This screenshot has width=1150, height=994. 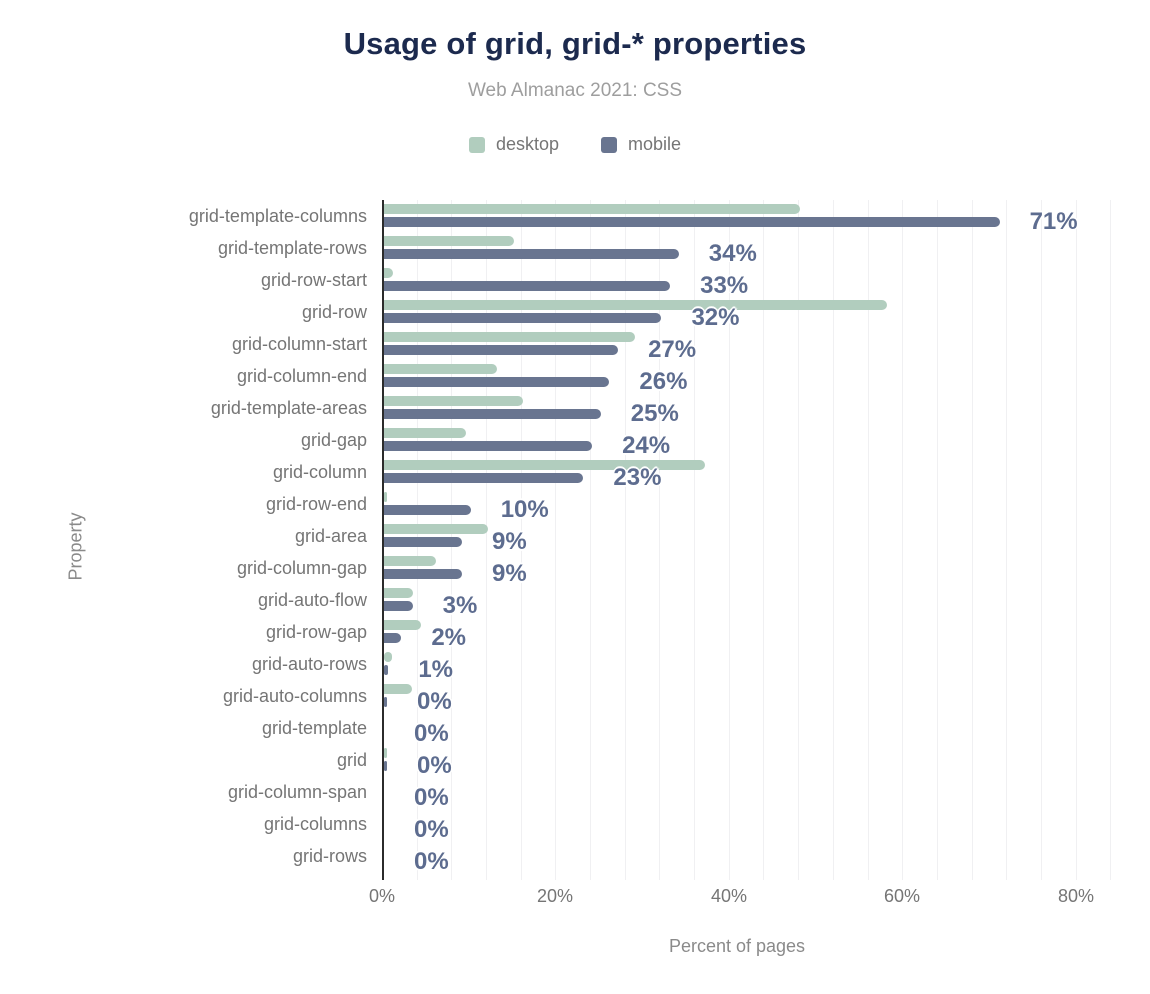 I want to click on category-label: grid-template-rows, so click(x=292, y=248).